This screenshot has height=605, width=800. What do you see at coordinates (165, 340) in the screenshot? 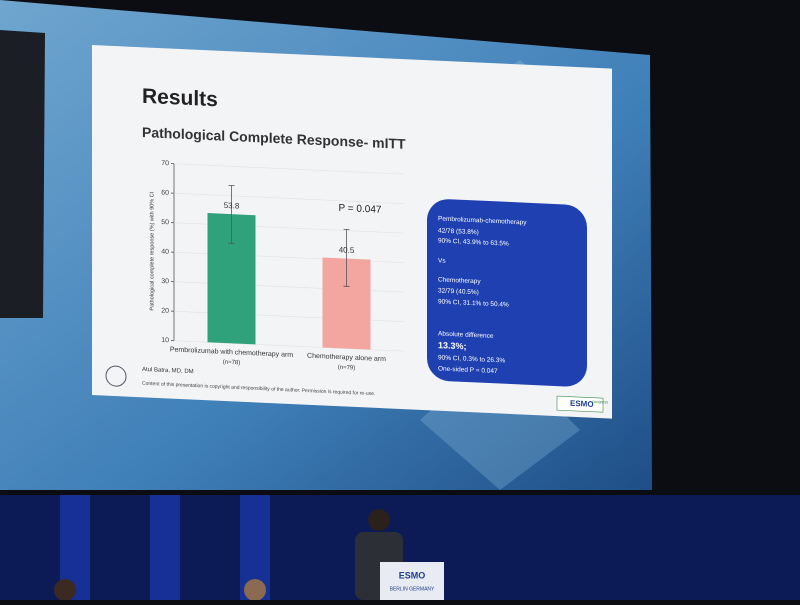
I see `y-tick-label: 10` at bounding box center [165, 340].